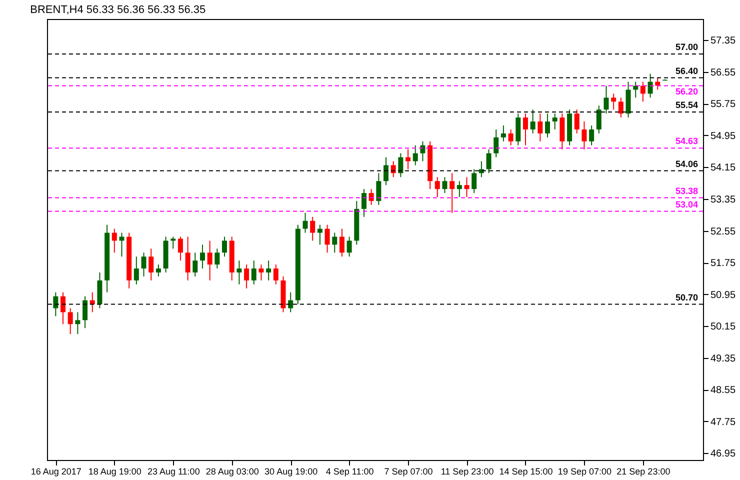 This screenshot has width=740, height=480. I want to click on x-tick-label: 30 Aug 19:00, so click(291, 471).